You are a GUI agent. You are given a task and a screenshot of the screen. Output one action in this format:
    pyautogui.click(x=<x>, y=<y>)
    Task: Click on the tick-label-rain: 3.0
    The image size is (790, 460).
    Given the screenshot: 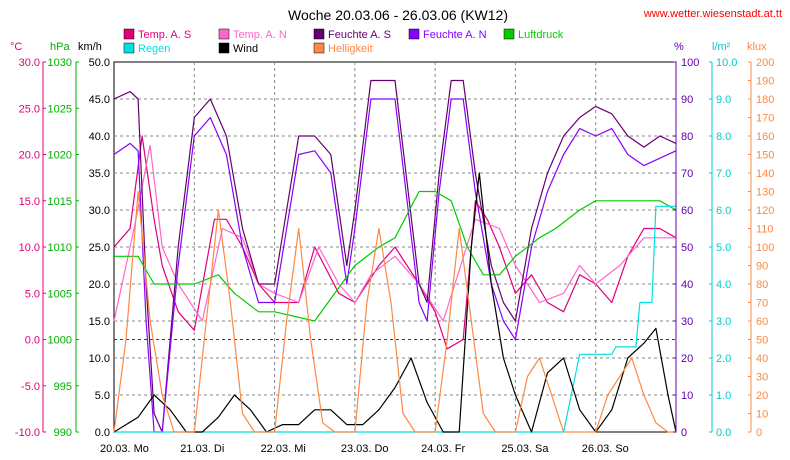 What is the action you would take?
    pyautogui.click(x=723, y=322)
    